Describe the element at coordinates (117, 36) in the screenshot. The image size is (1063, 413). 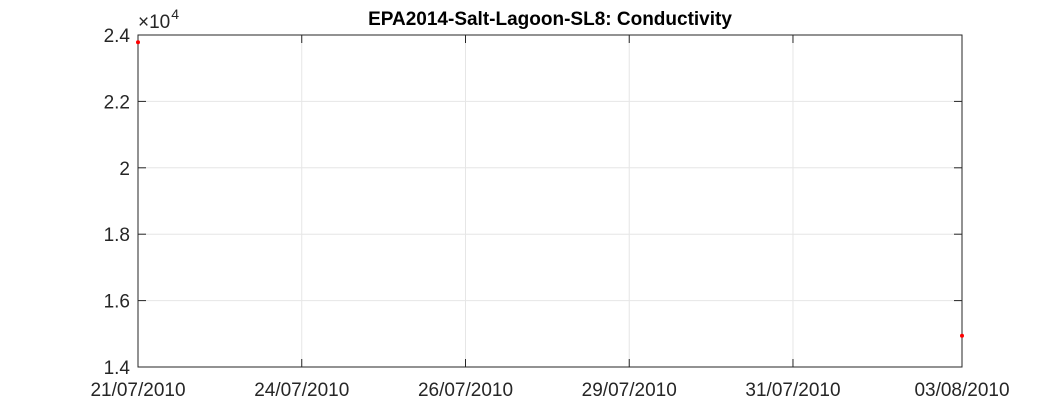
I see `y-tick-label: 2.4` at that location.